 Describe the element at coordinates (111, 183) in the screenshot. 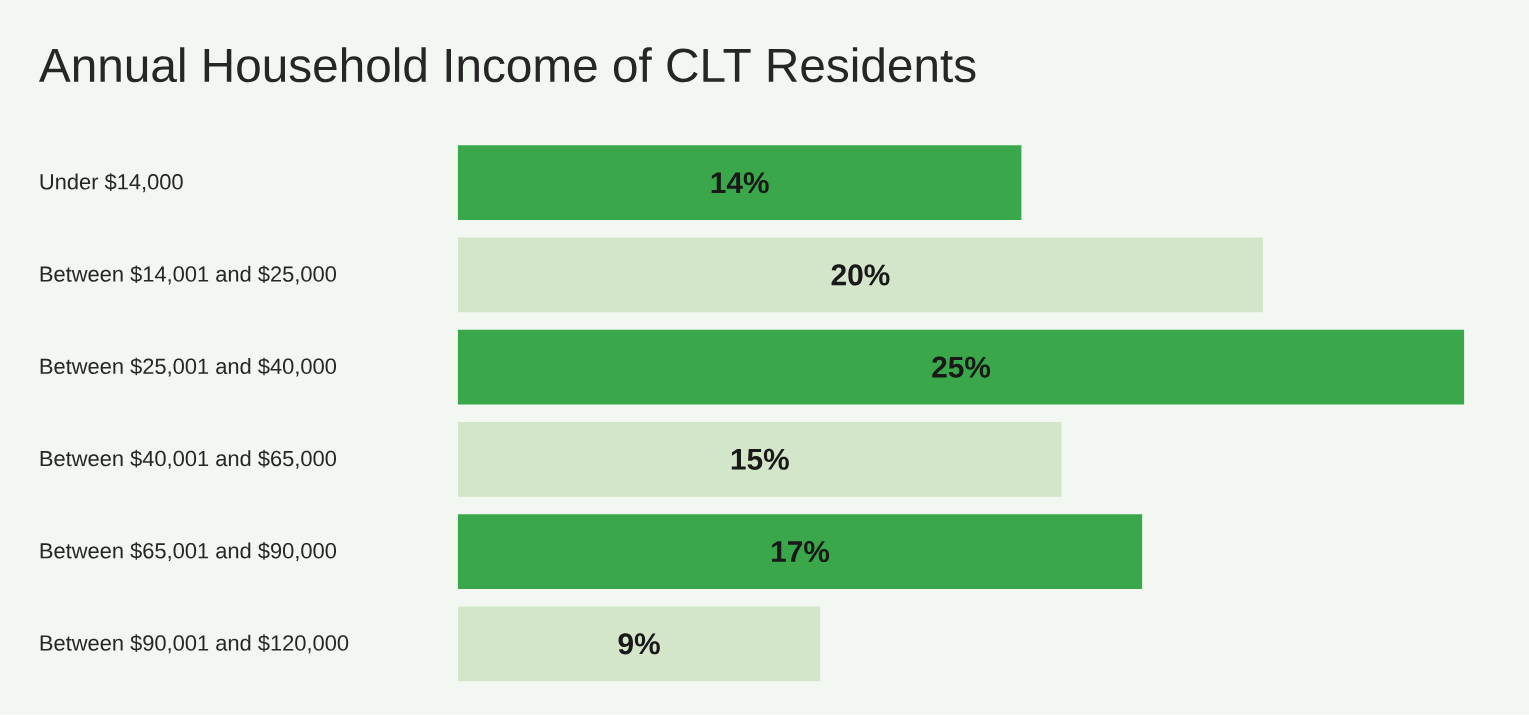

I see `y-tick-label: Under $14,000` at that location.